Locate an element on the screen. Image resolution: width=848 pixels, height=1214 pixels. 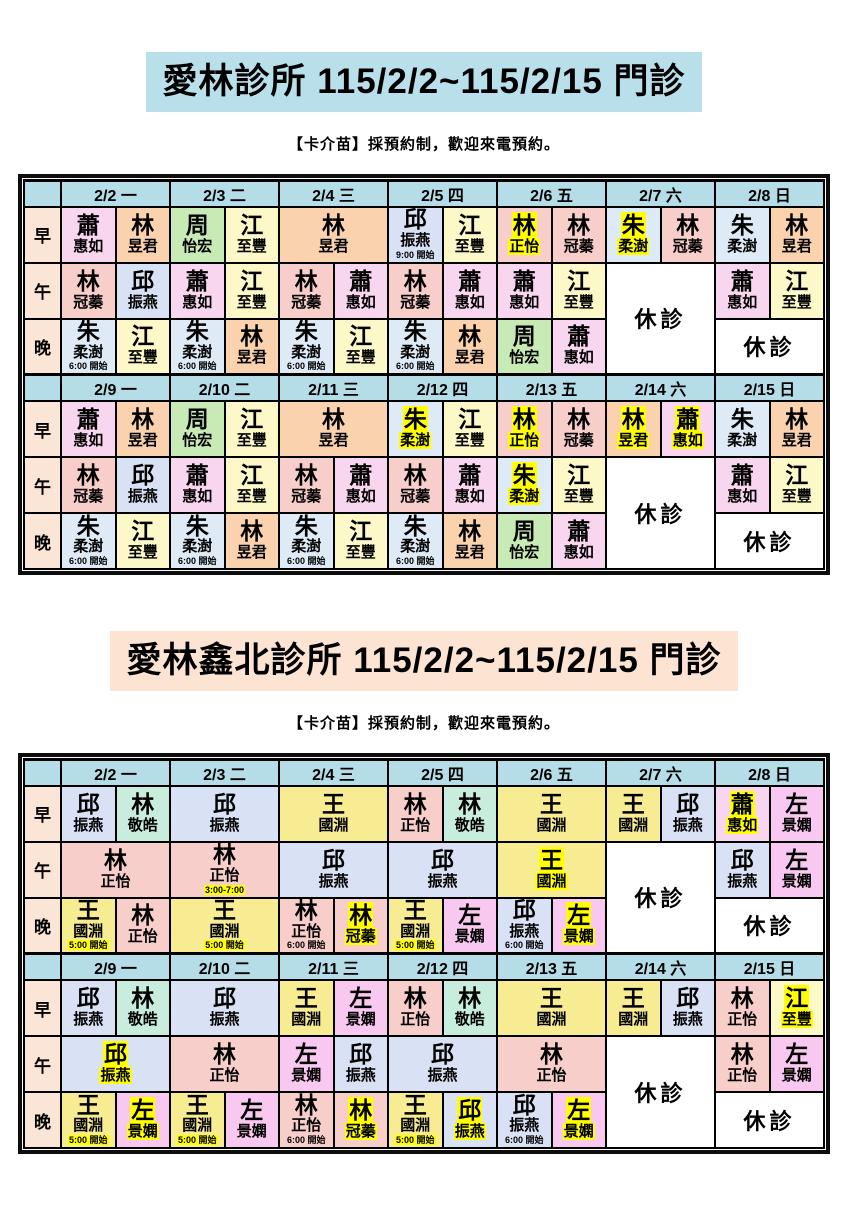
doctor-surname: 江 is located at coordinates (252, 419).